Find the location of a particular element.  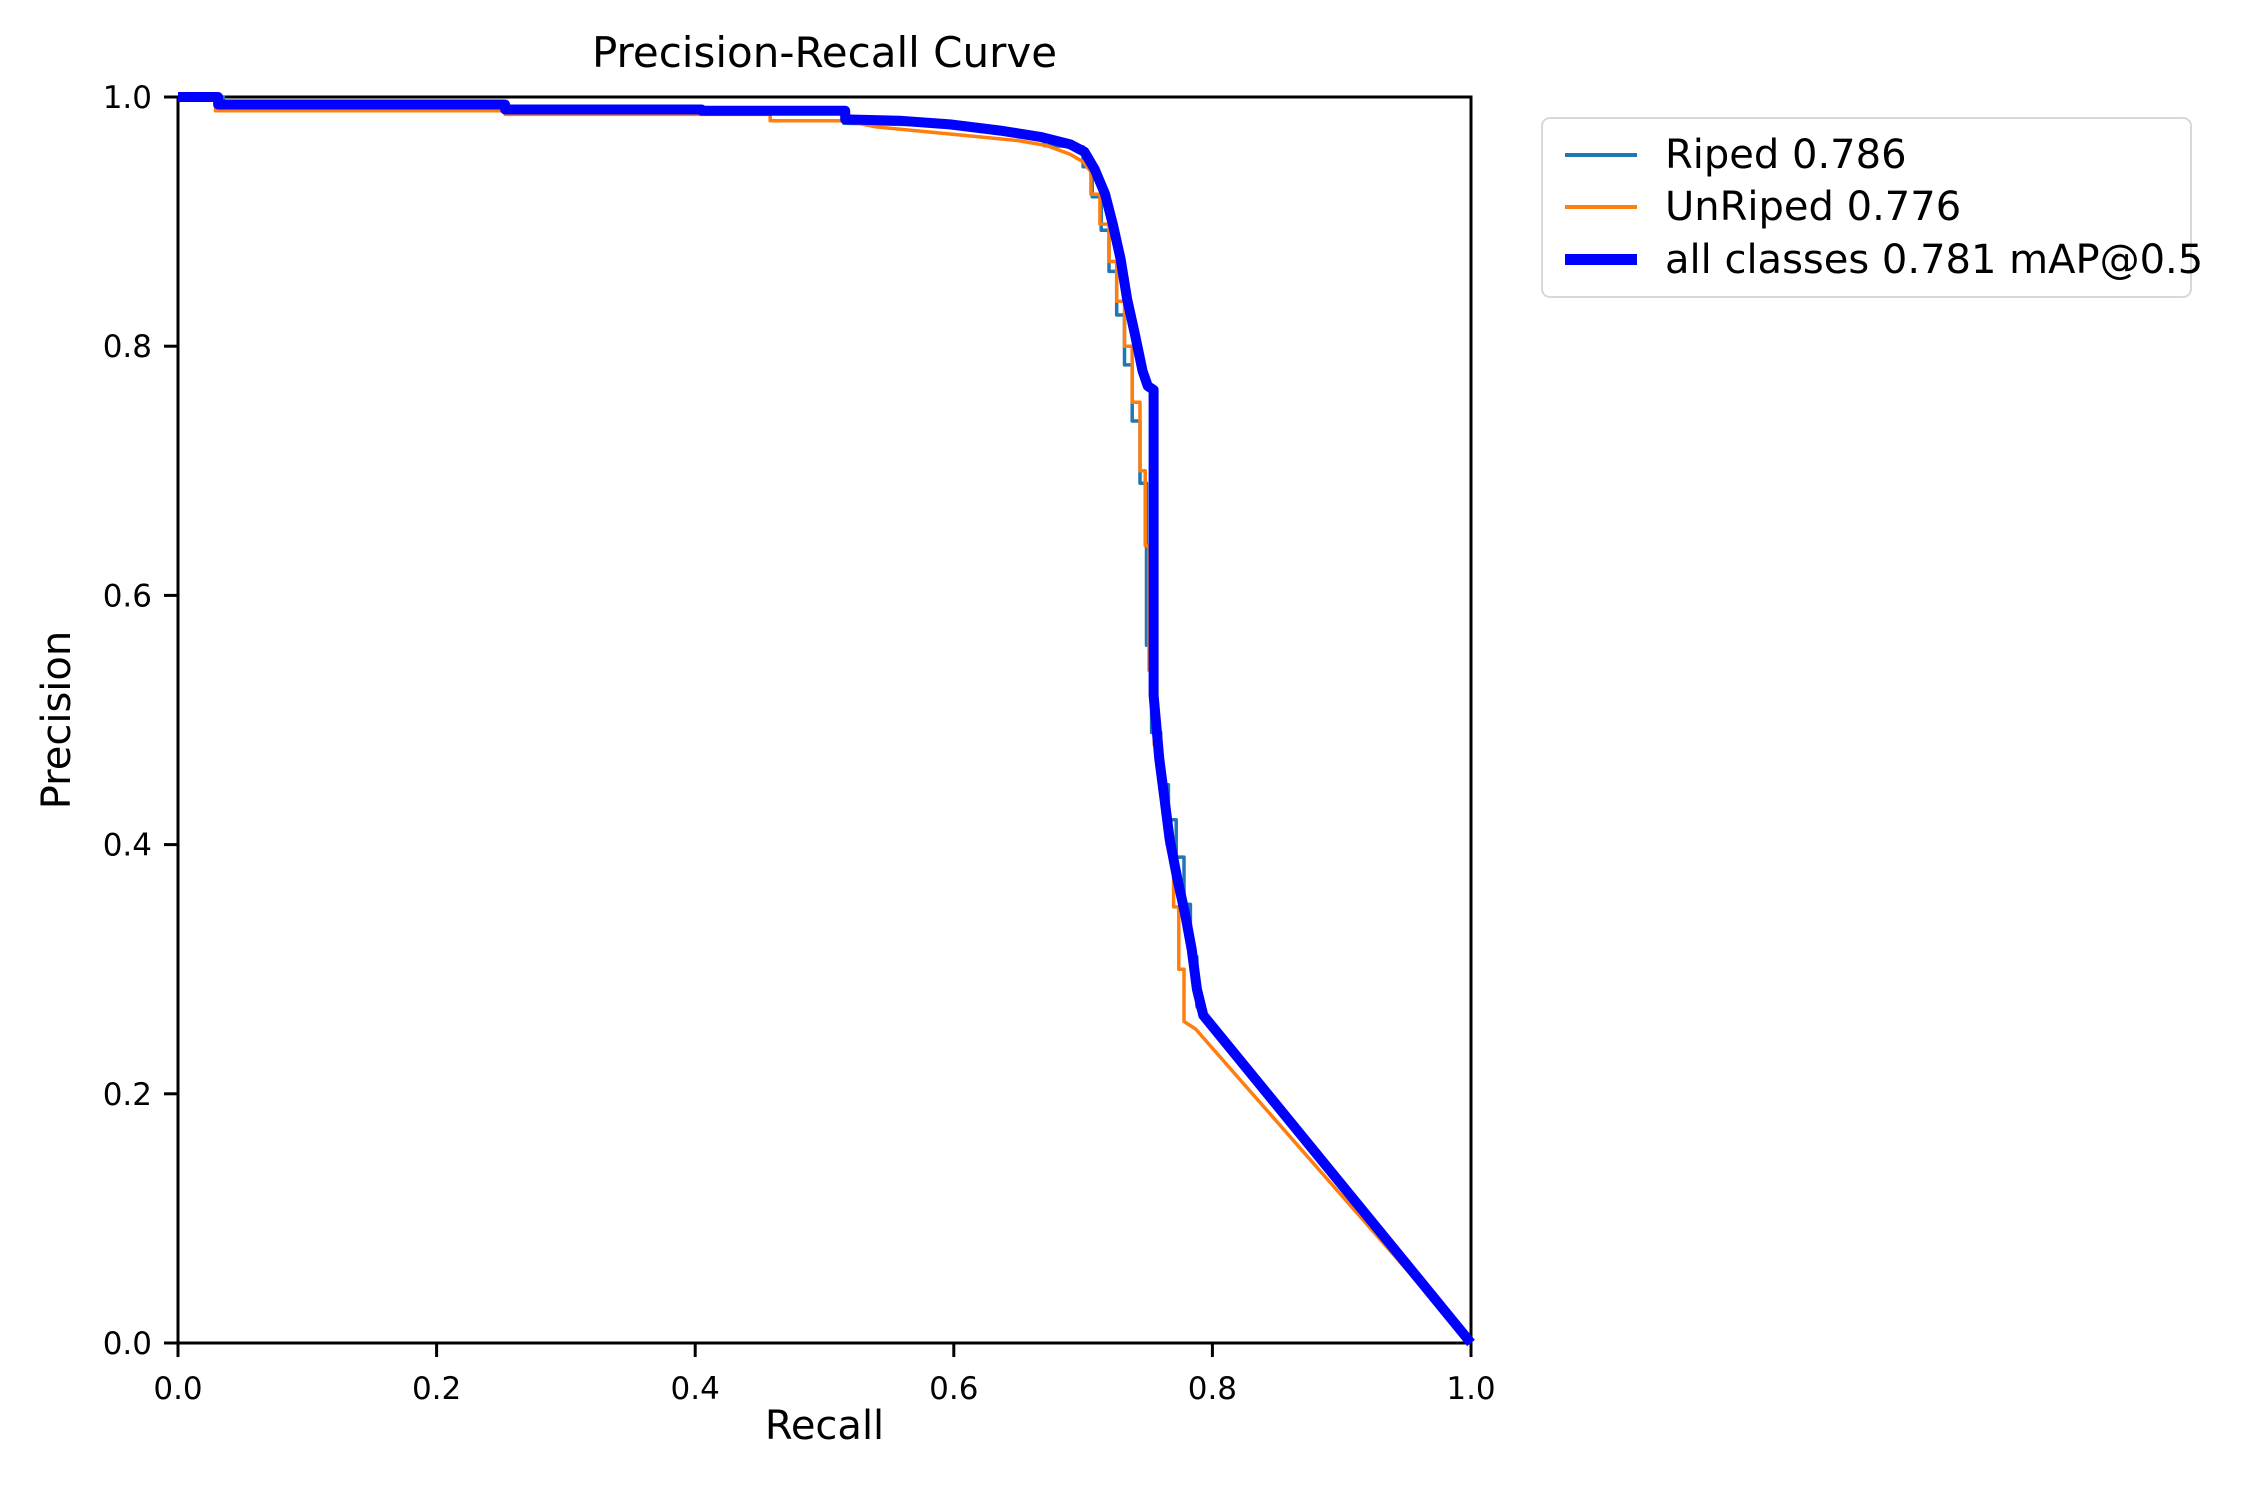

legend-item-all-classes: all classes 0.781 mAP@0.5 is located at coordinates (1884, 260).